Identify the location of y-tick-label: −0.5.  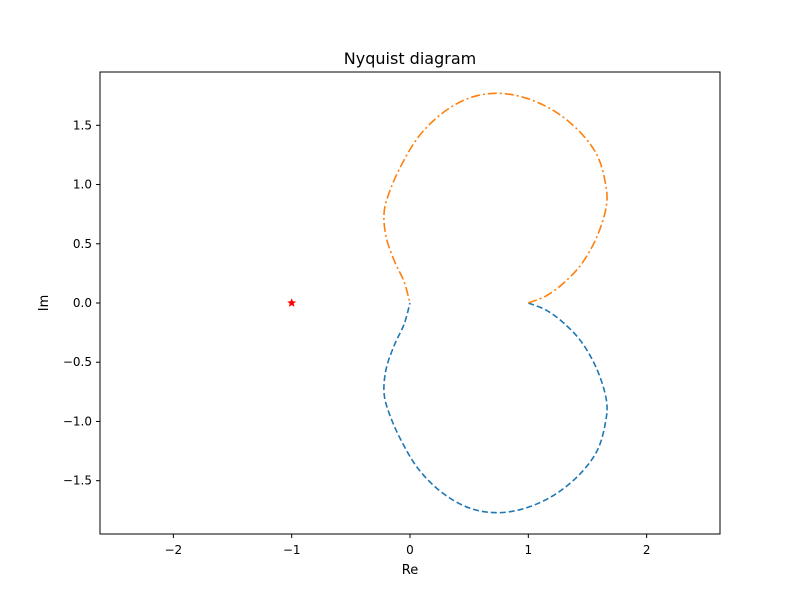
(77, 362).